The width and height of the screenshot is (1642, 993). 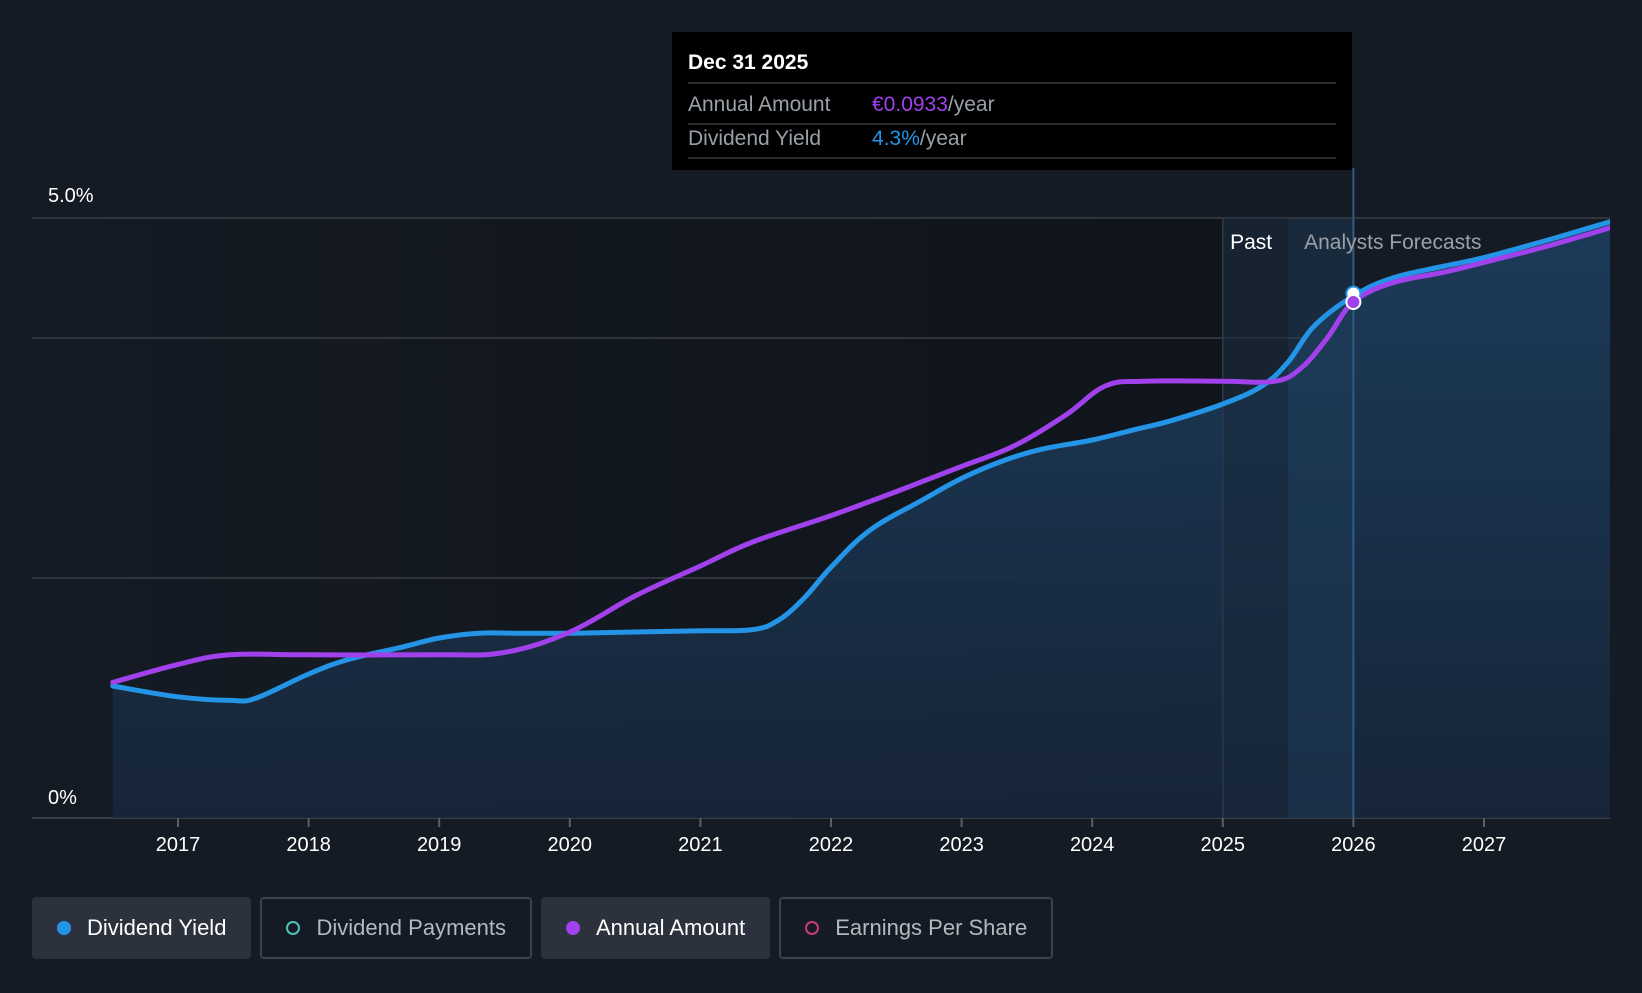 What do you see at coordinates (1353, 845) in the screenshot?
I see `x-tick-label-2026: 2026` at bounding box center [1353, 845].